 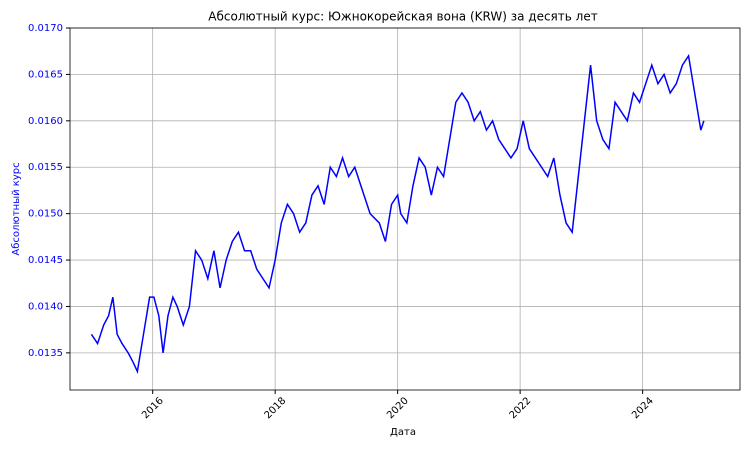 I want to click on x-tick-label: 2024, so click(x=643, y=408).